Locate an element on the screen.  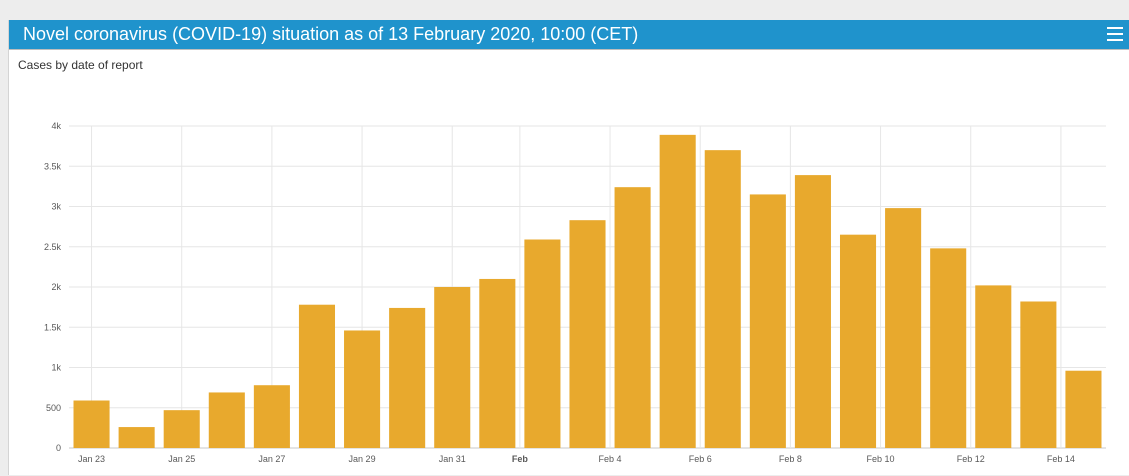
bar: Feb 3: 2830 is located at coordinates (587, 334).